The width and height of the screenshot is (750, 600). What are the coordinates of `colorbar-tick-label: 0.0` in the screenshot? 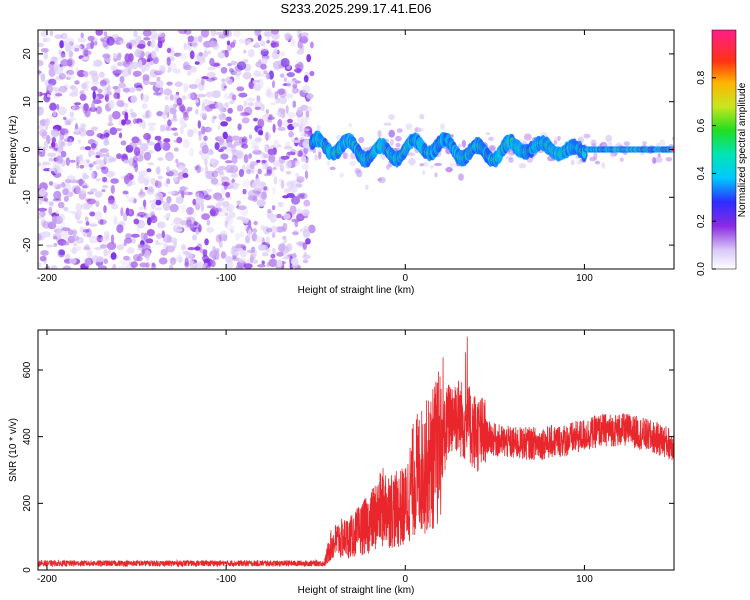 It's located at (701, 269).